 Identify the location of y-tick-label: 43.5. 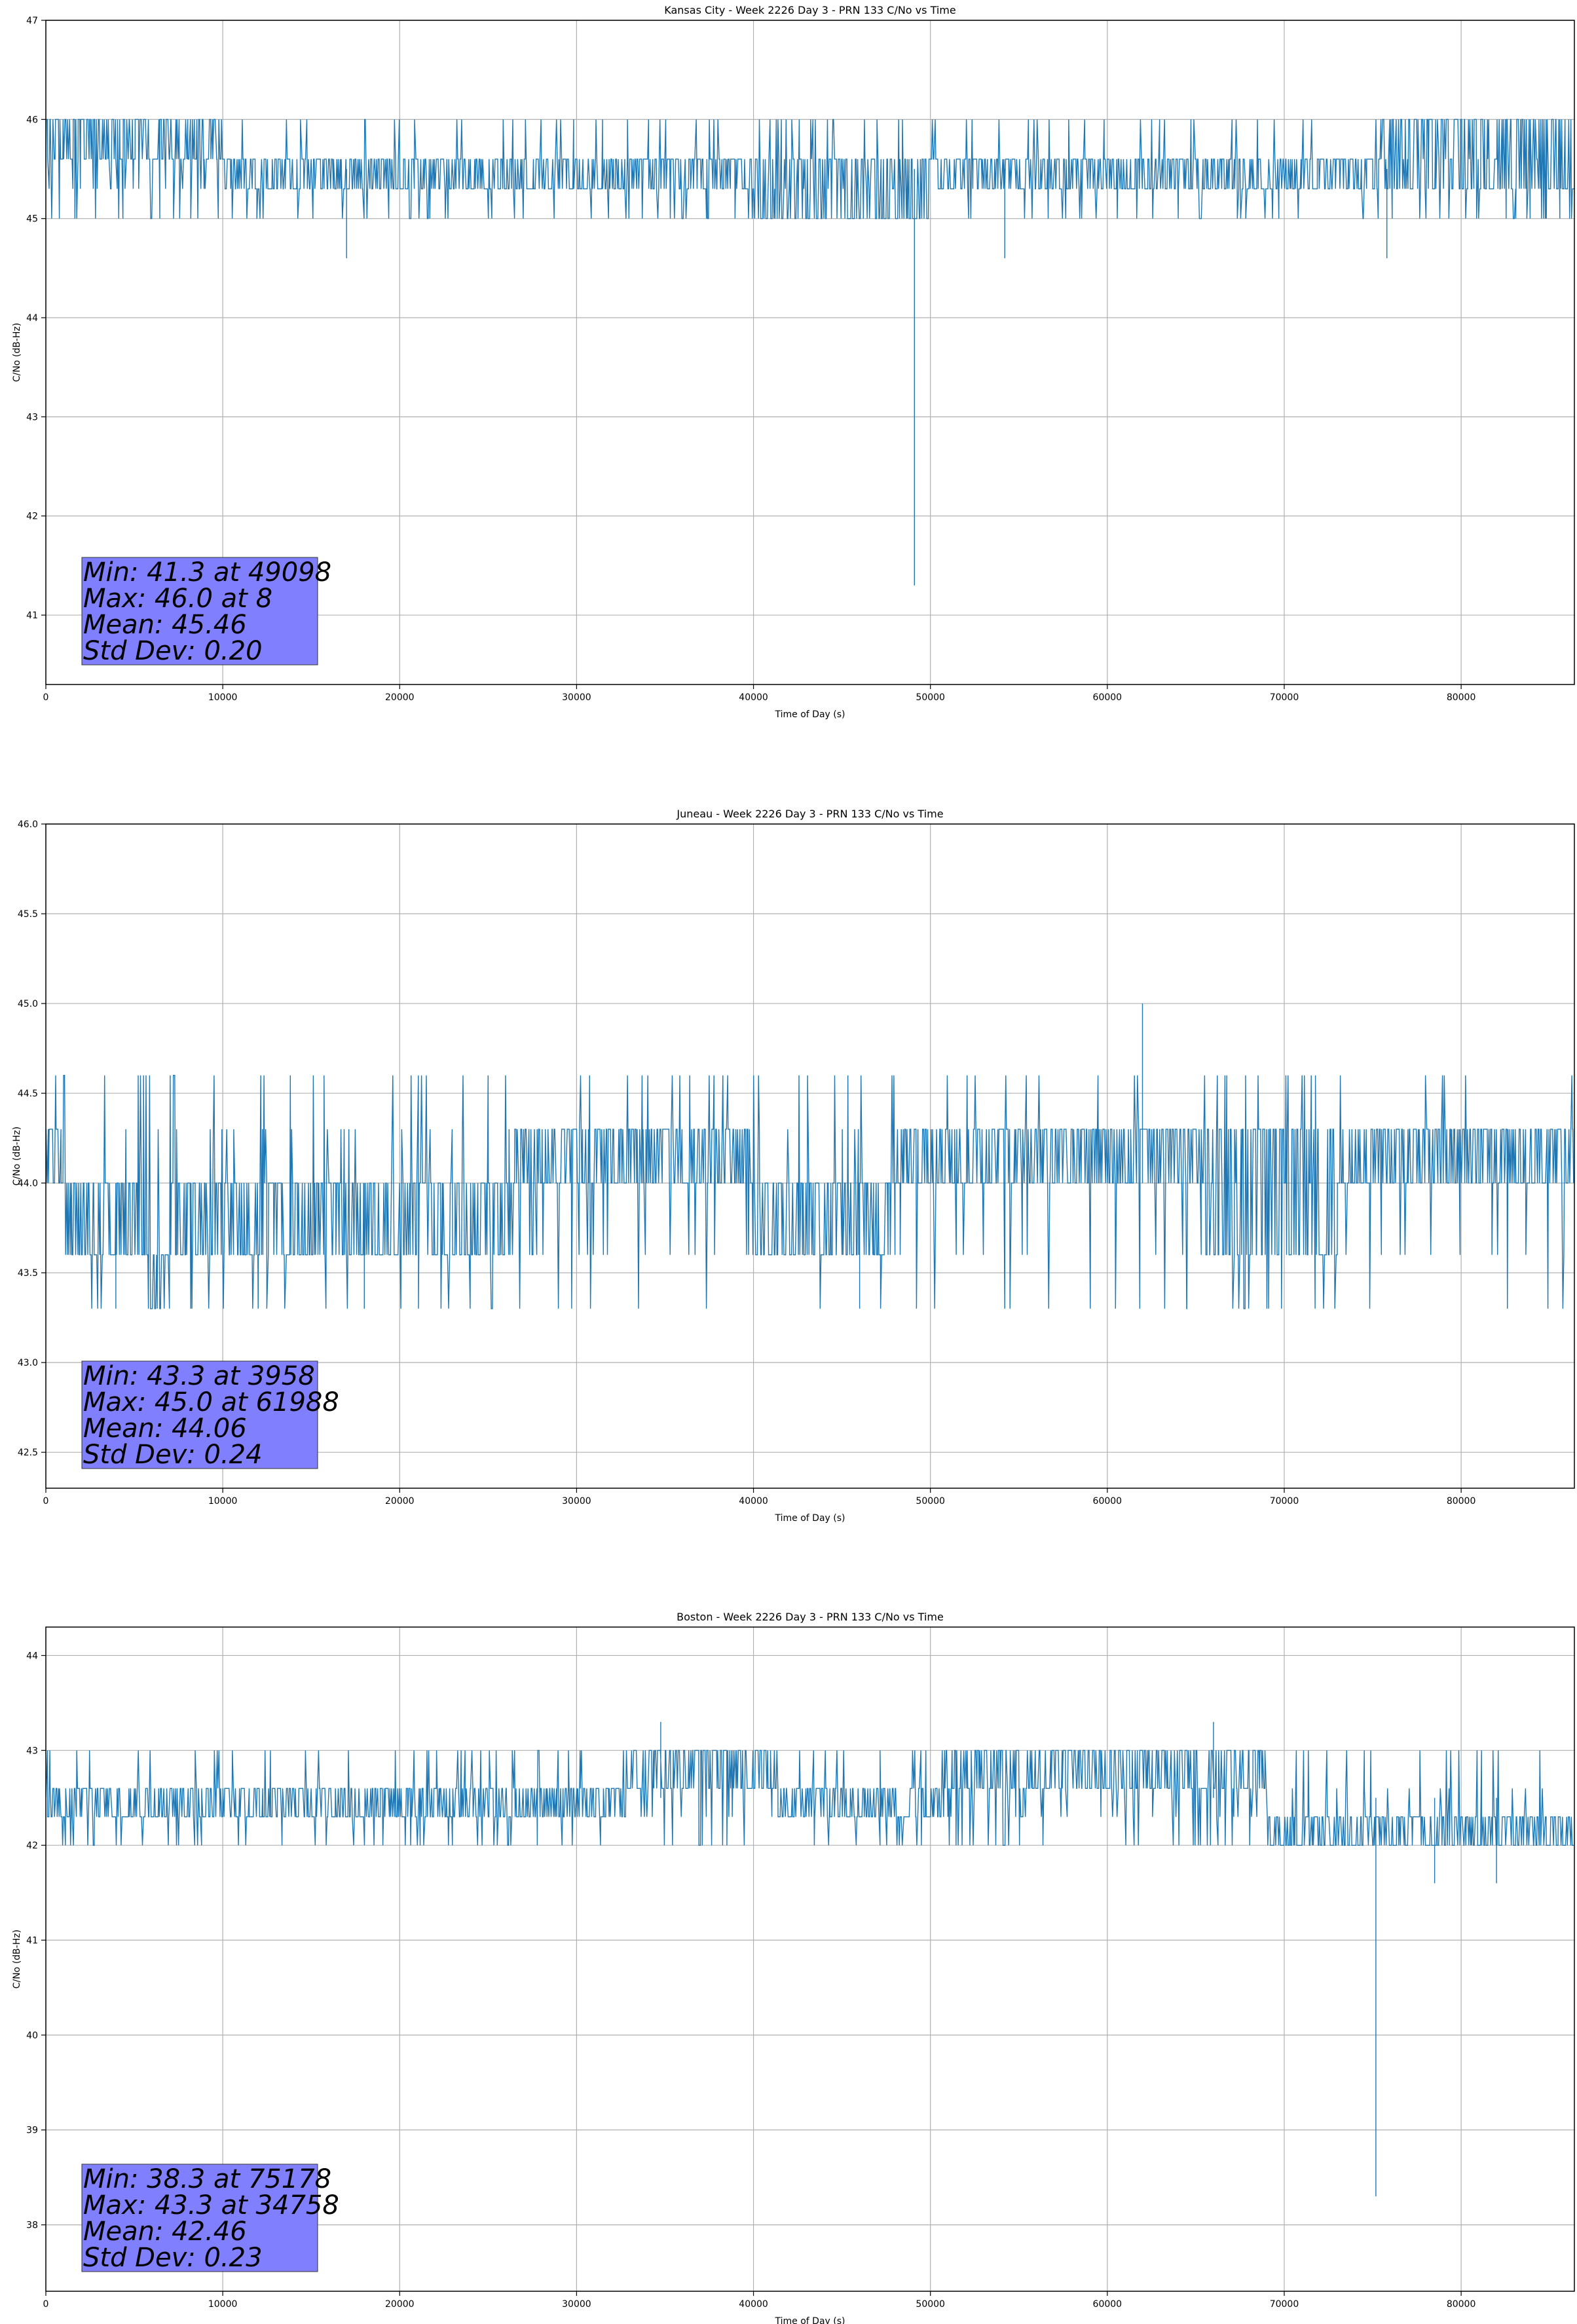
(28, 1273).